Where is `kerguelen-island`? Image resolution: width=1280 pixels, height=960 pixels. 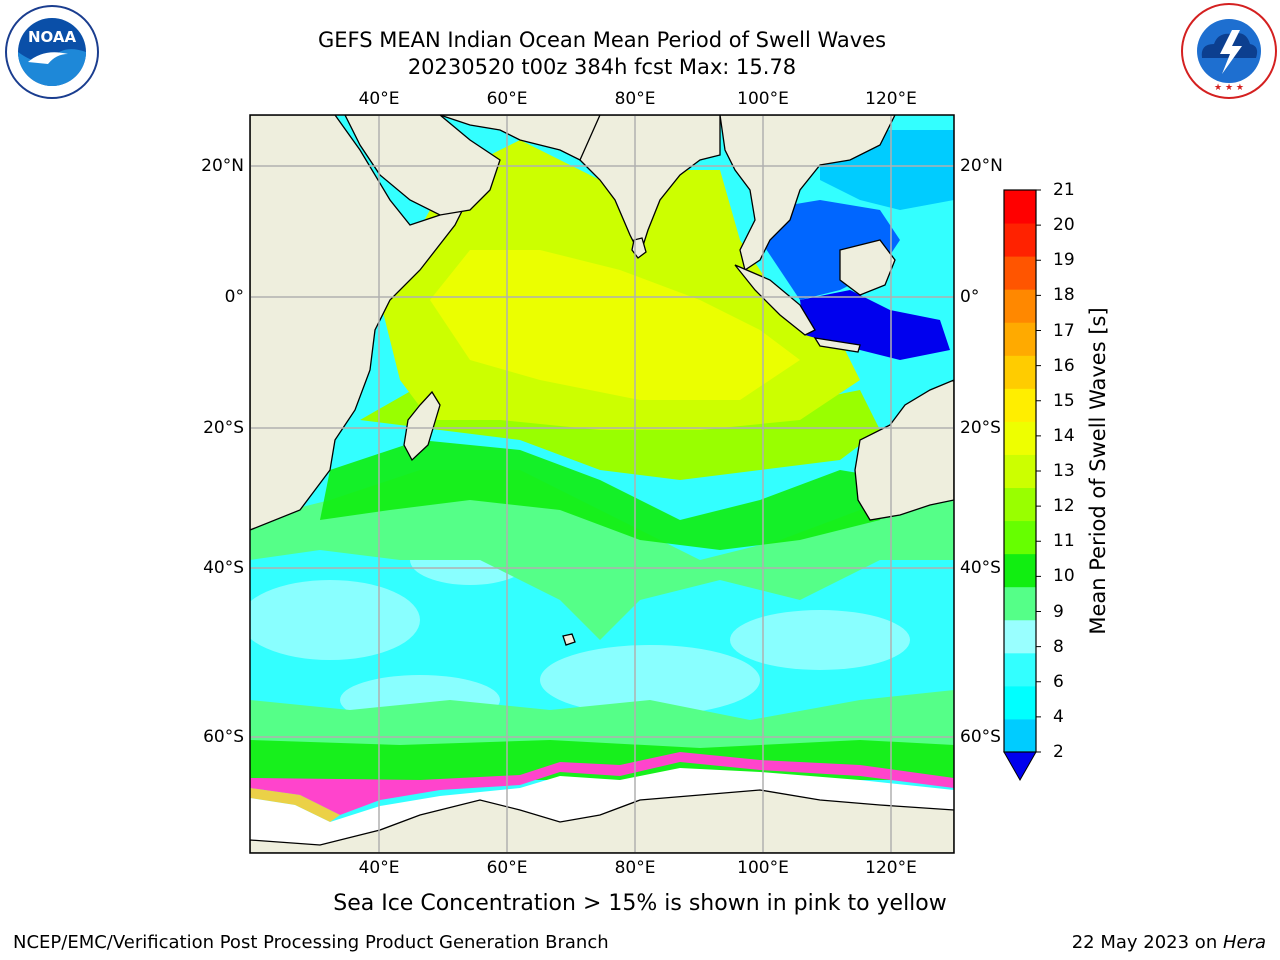 kerguelen-island is located at coordinates (569, 639).